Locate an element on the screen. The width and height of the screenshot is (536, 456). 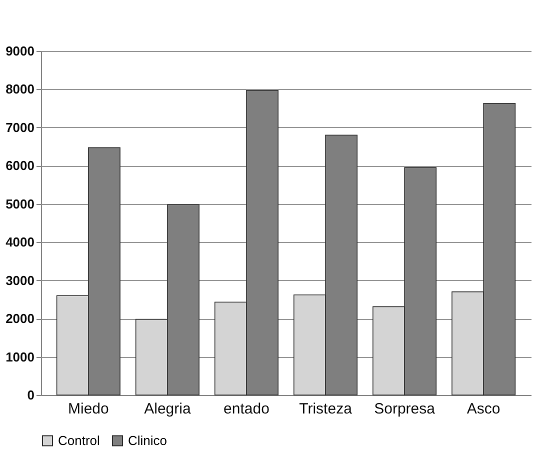
y-tick-label: 2000 is located at coordinates (20, 318).